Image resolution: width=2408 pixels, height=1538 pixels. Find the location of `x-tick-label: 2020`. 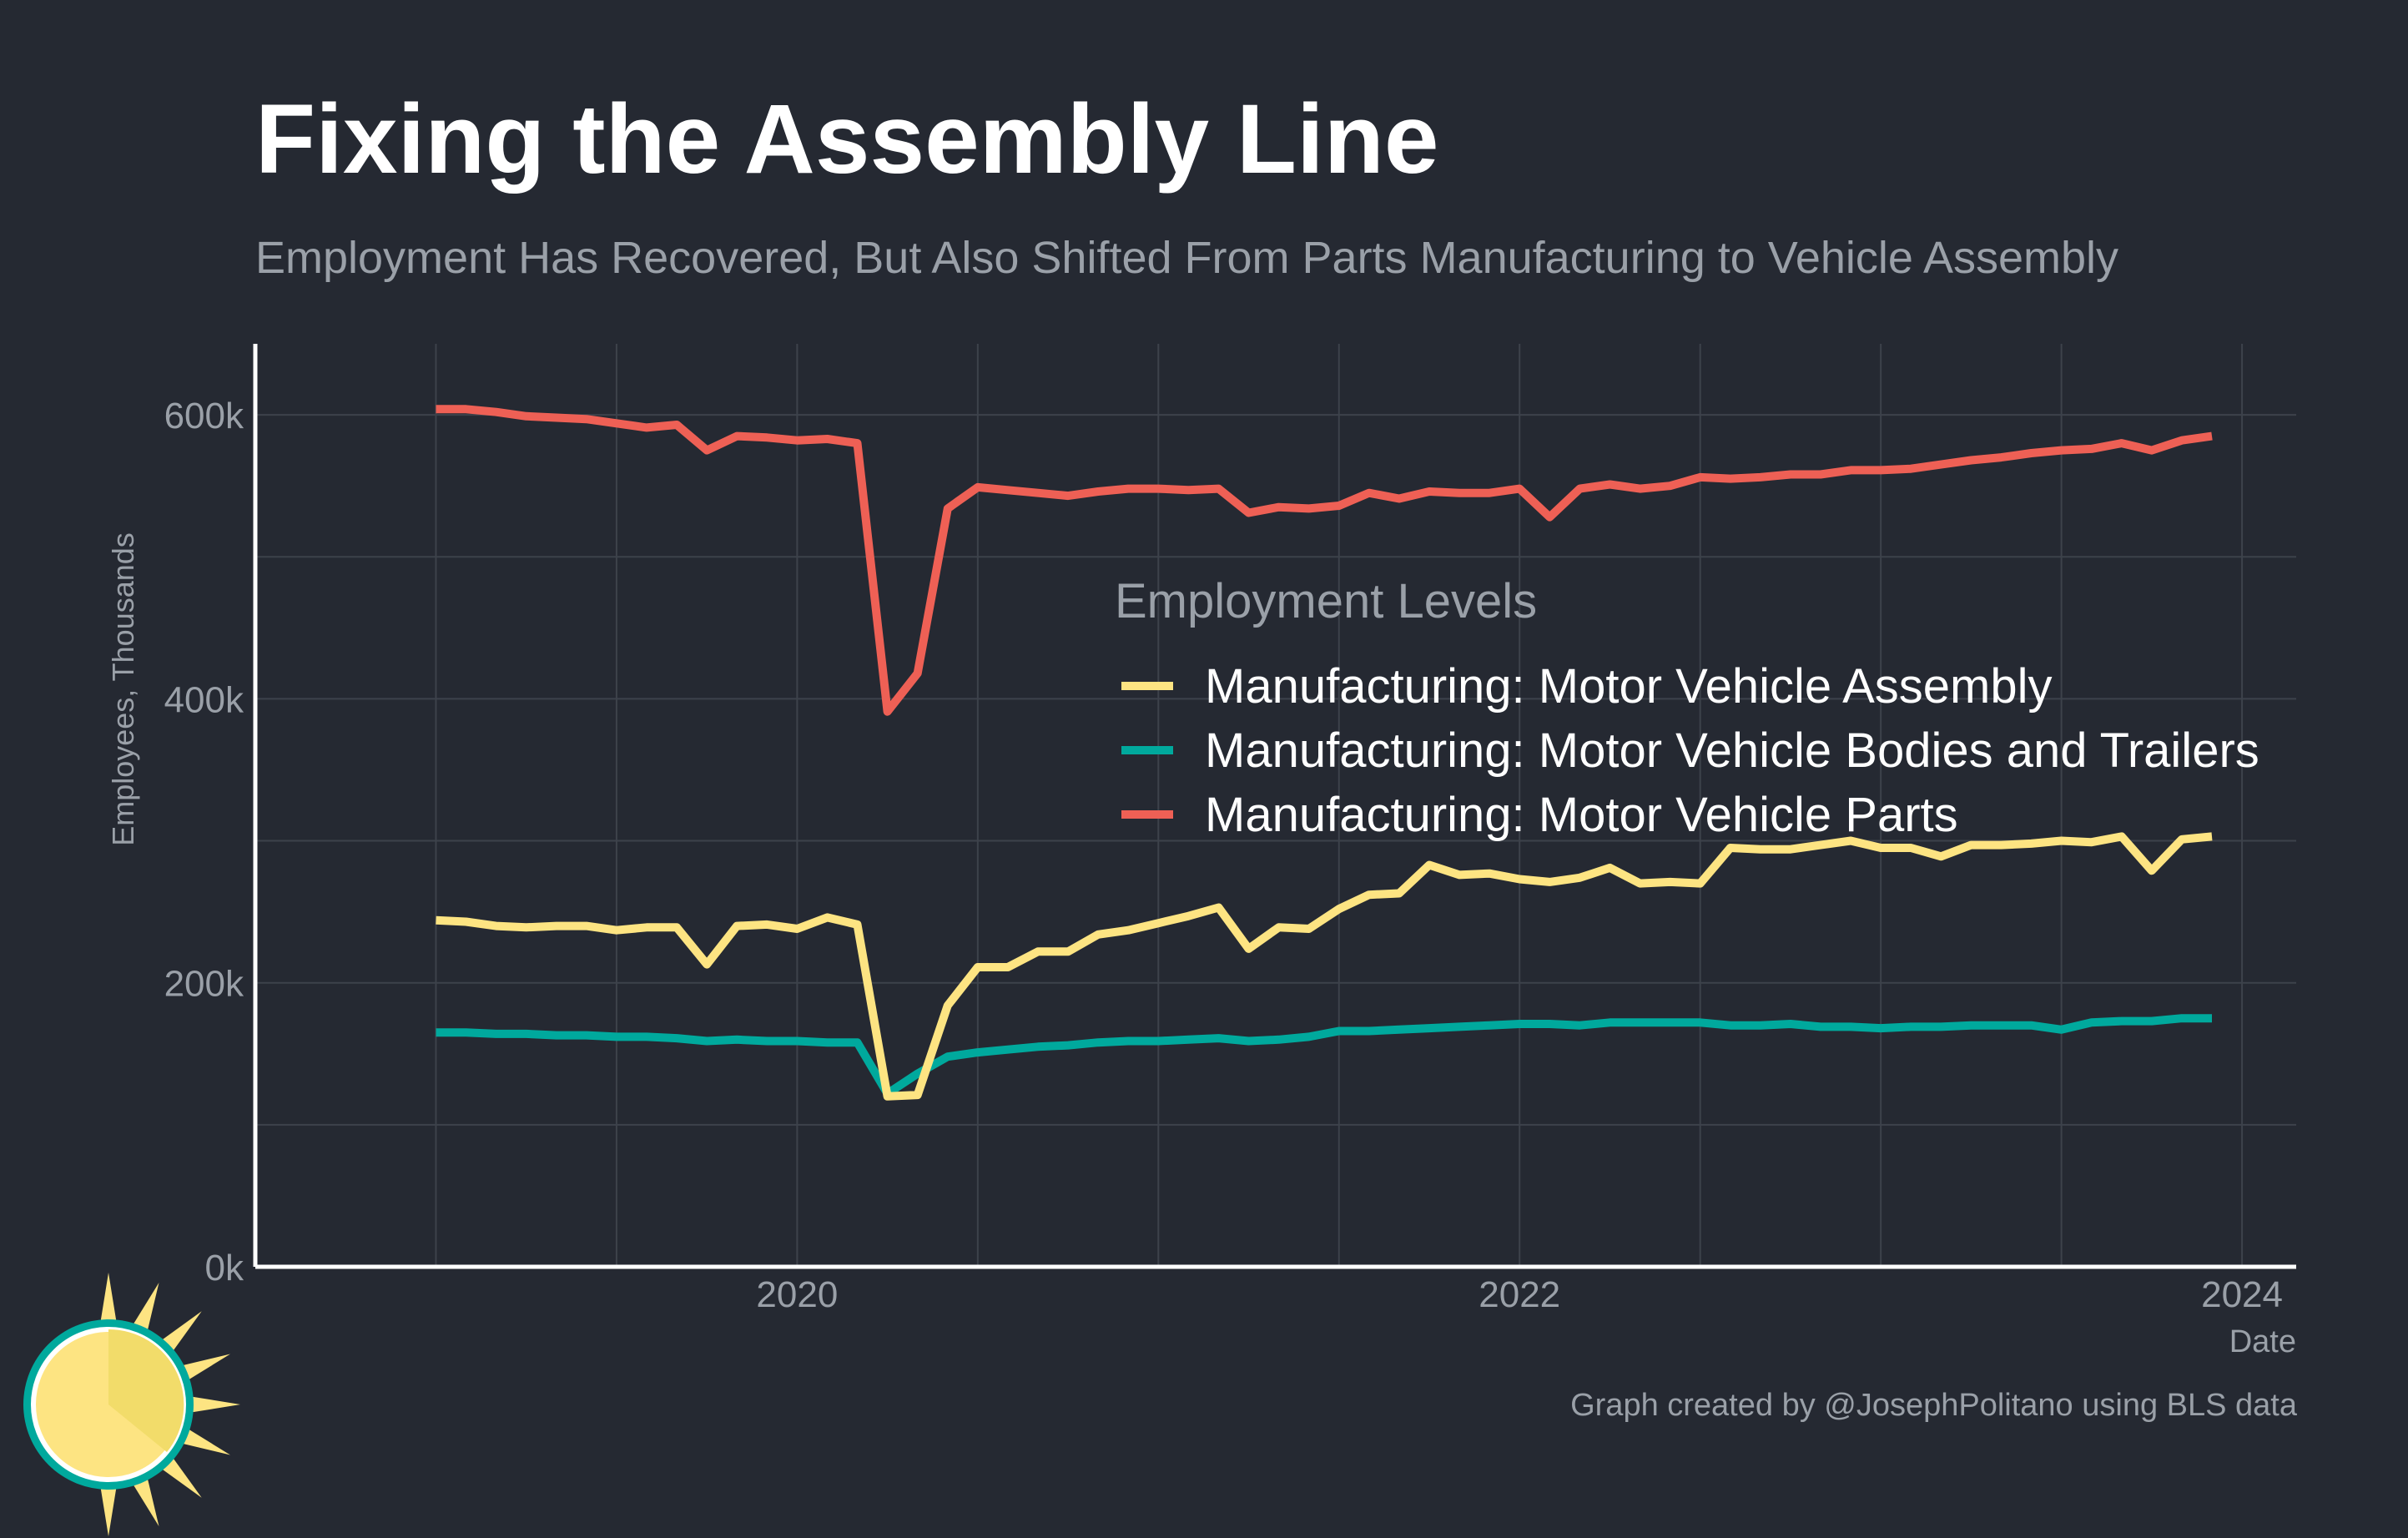

x-tick-label: 2020 is located at coordinates (797, 1294).